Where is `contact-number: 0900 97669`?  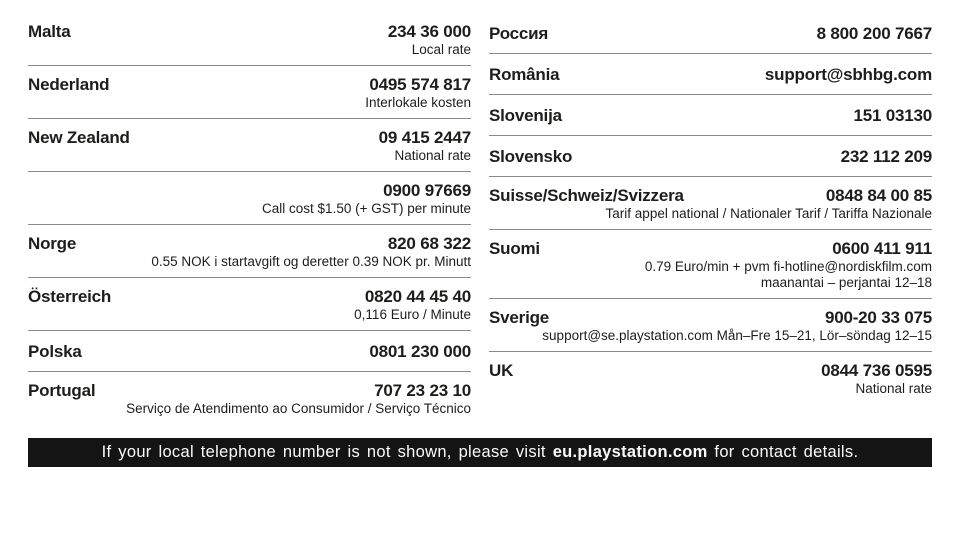 contact-number: 0900 97669 is located at coordinates (427, 190).